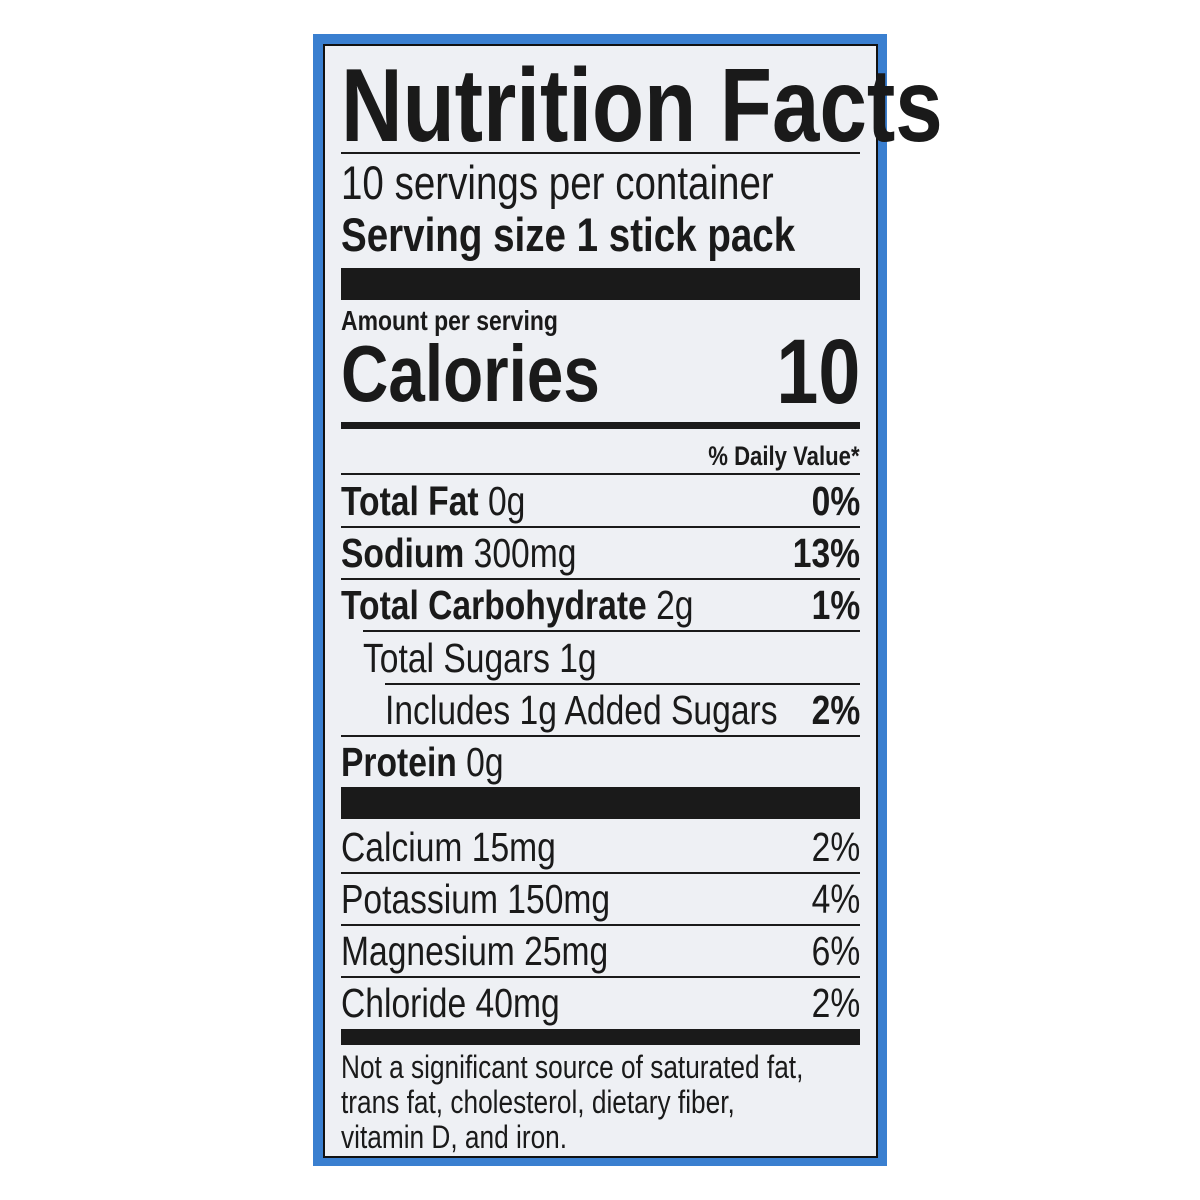  What do you see at coordinates (835, 899) in the screenshot?
I see `potassium-dv: 4%` at bounding box center [835, 899].